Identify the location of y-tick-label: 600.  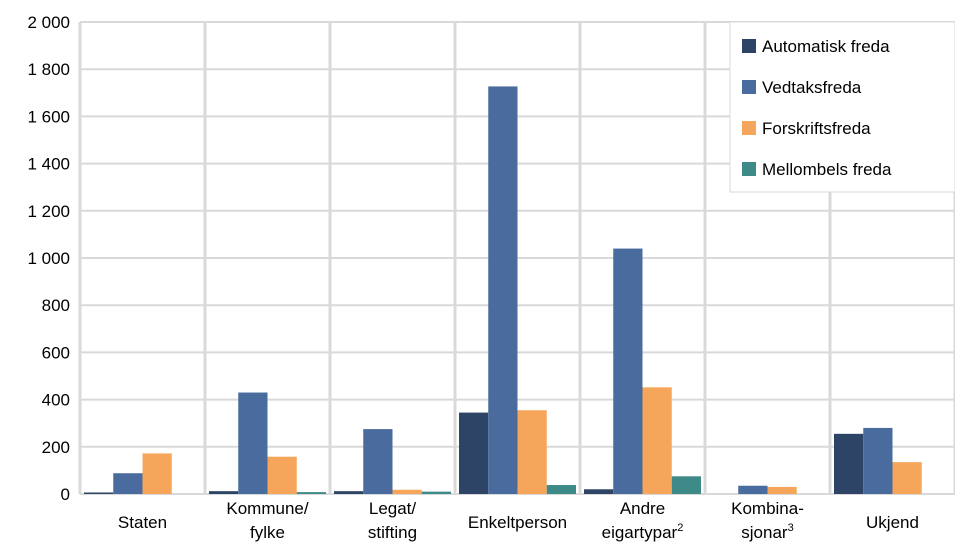
(56, 352).